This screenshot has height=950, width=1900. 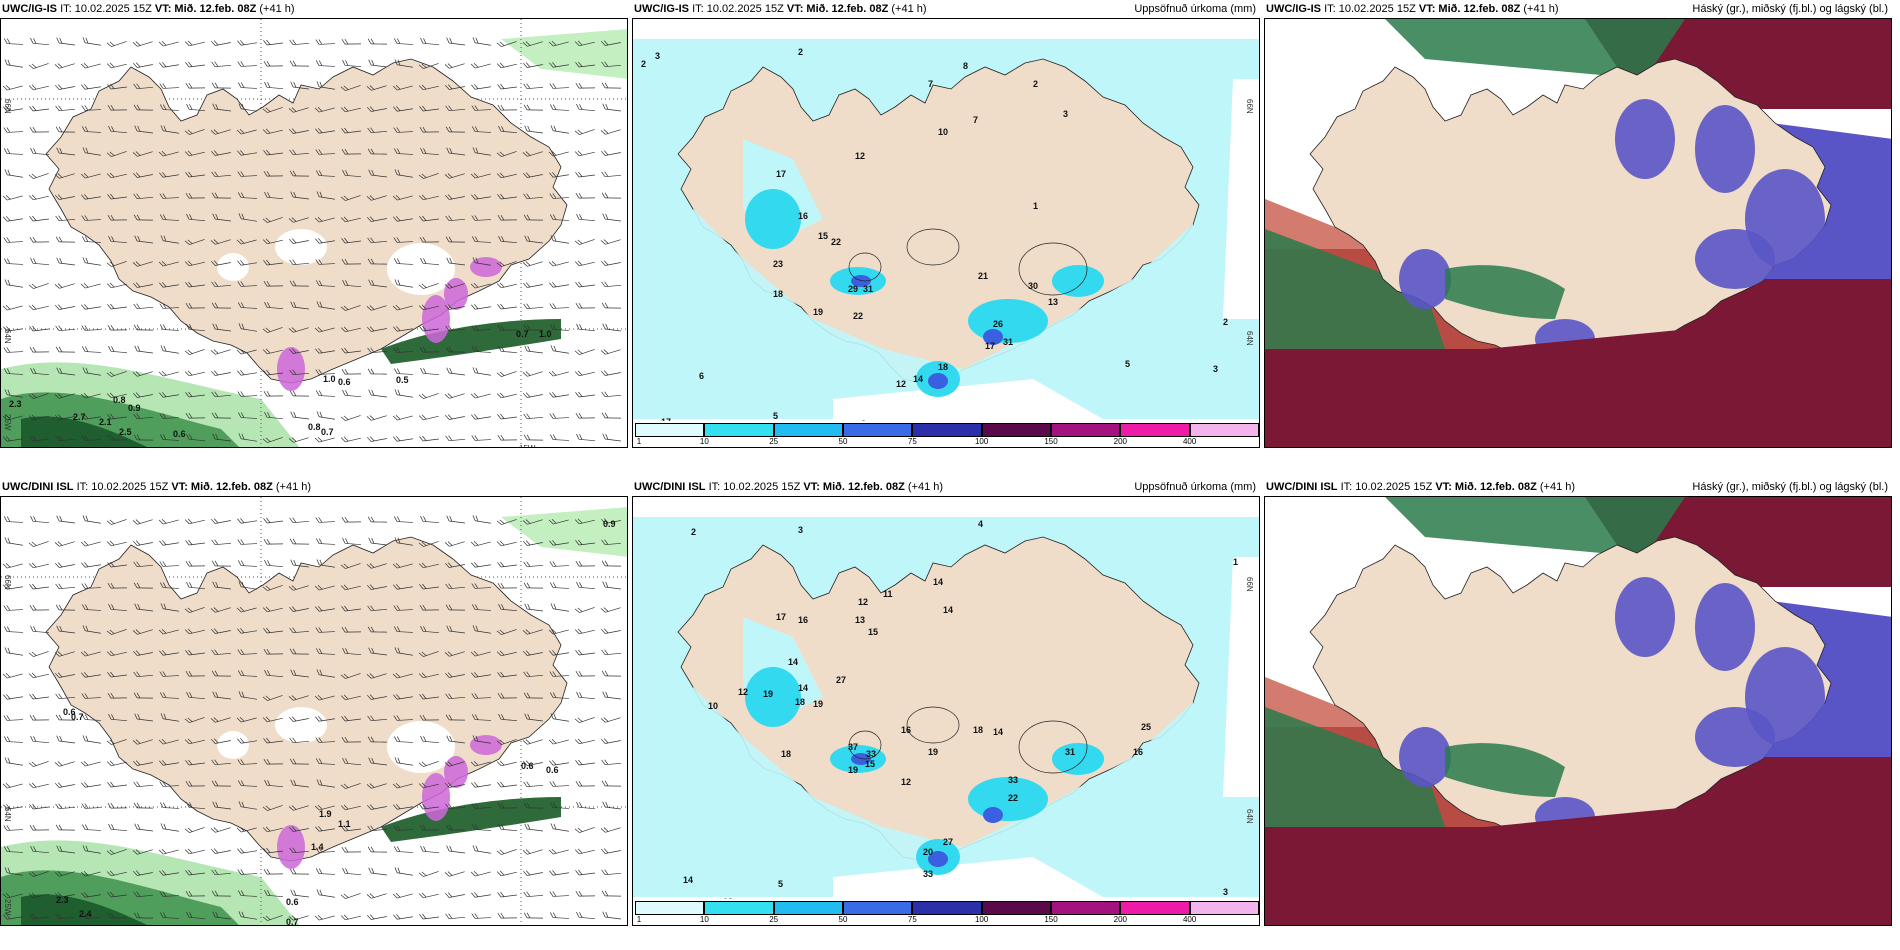 I want to click on map-value-label: 37, so click(x=853, y=747).